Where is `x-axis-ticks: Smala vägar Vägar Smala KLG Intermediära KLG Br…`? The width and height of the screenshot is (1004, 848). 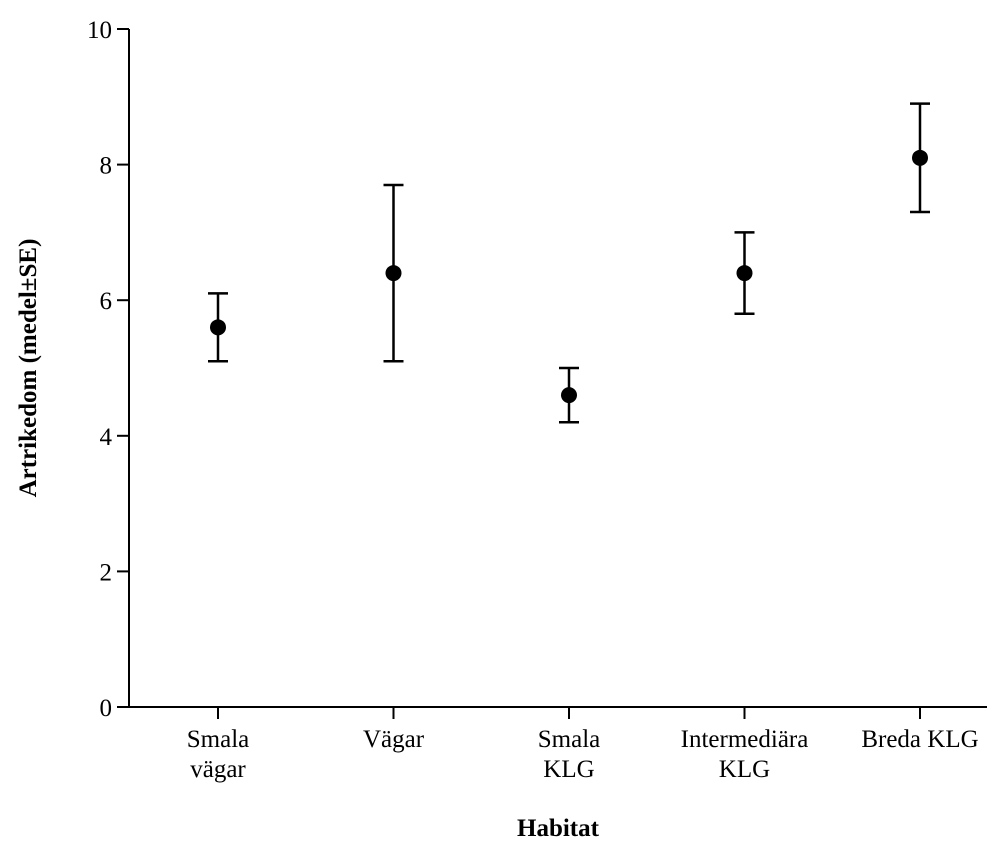 x-axis-ticks: Smala vägar Vägar Smala KLG Intermediära KLG Br… is located at coordinates (583, 745).